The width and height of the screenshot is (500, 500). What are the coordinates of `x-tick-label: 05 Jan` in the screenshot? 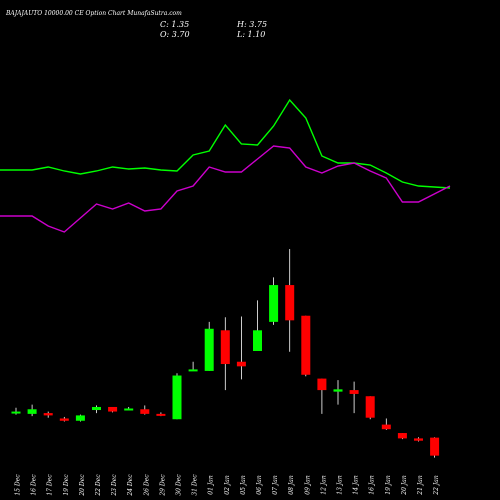 It's located at (243, 485).